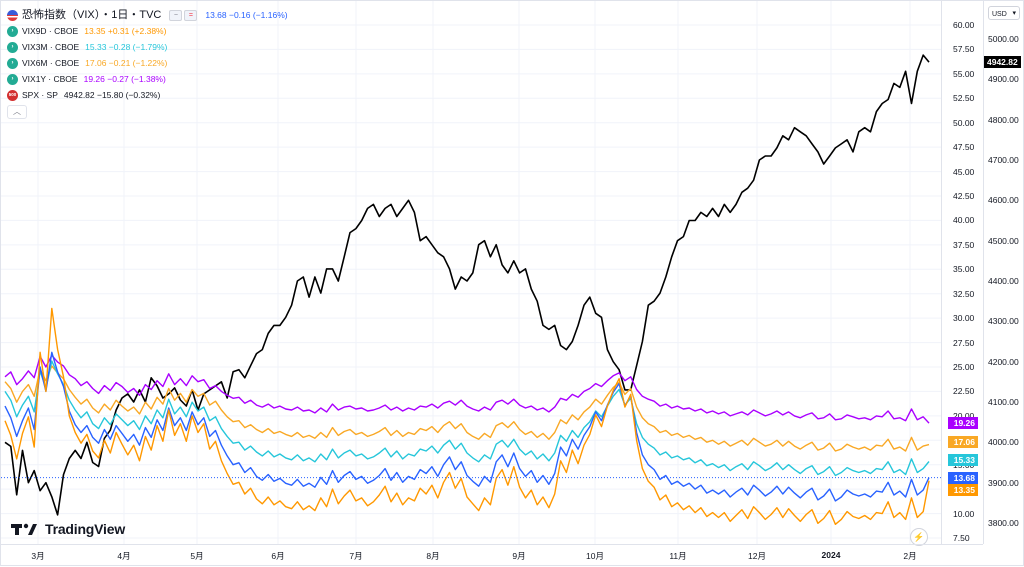  What do you see at coordinates (356, 556) in the screenshot?
I see `time-tick-label: 7月` at bounding box center [356, 556].